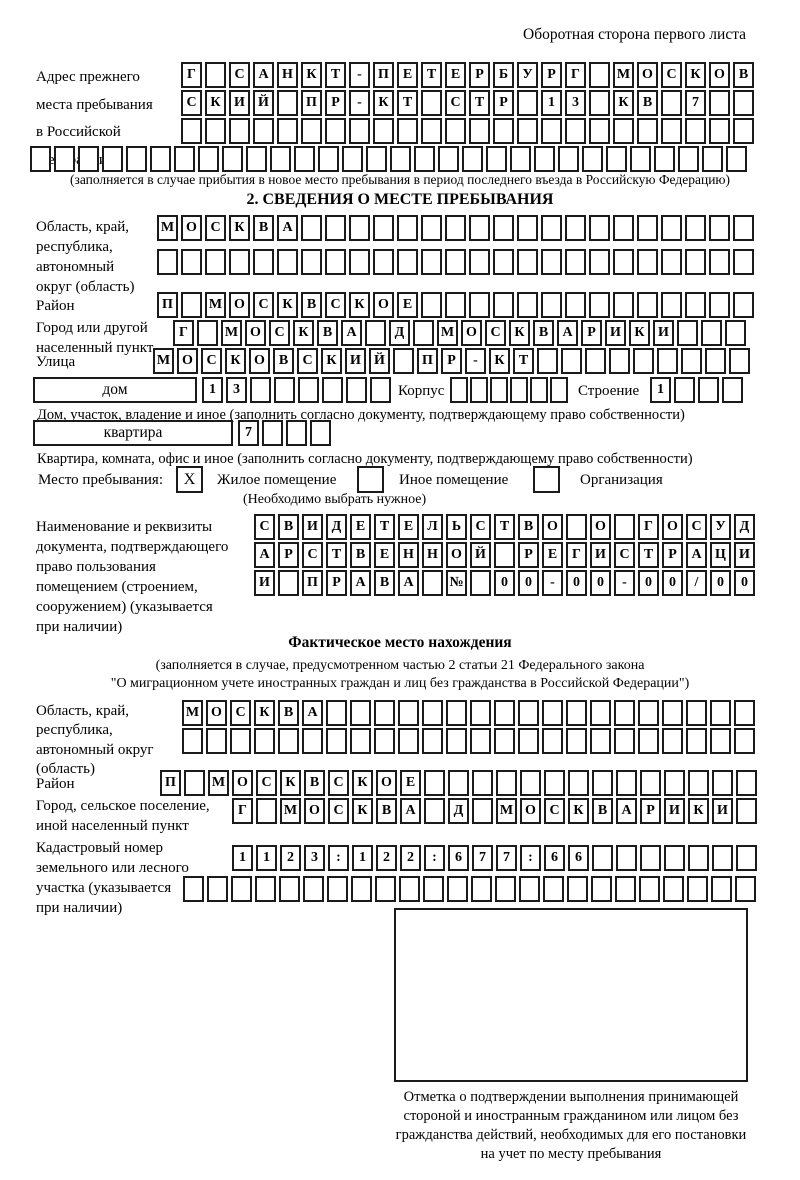  Describe the element at coordinates (530, 858) in the screenshot. I see `char-cell: :` at that location.